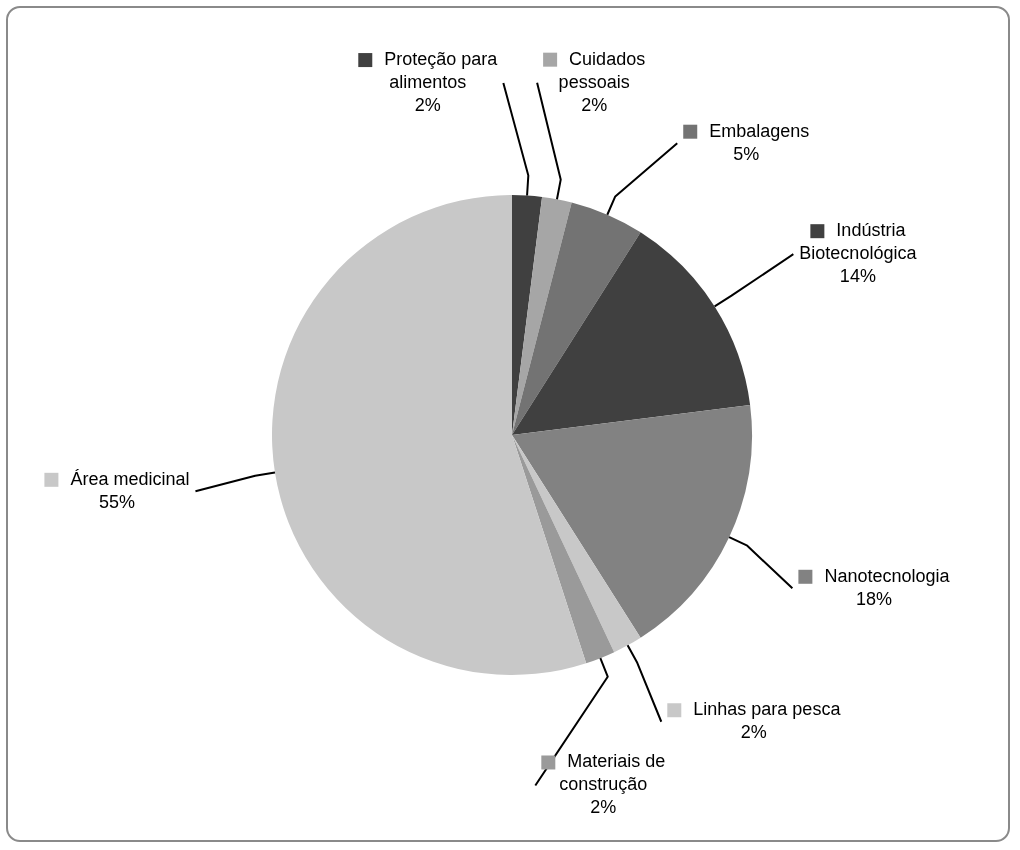 The width and height of the screenshot is (1020, 850). What do you see at coordinates (441, 71) in the screenshot?
I see `legend-label: Proteção para alimentos` at bounding box center [441, 71].